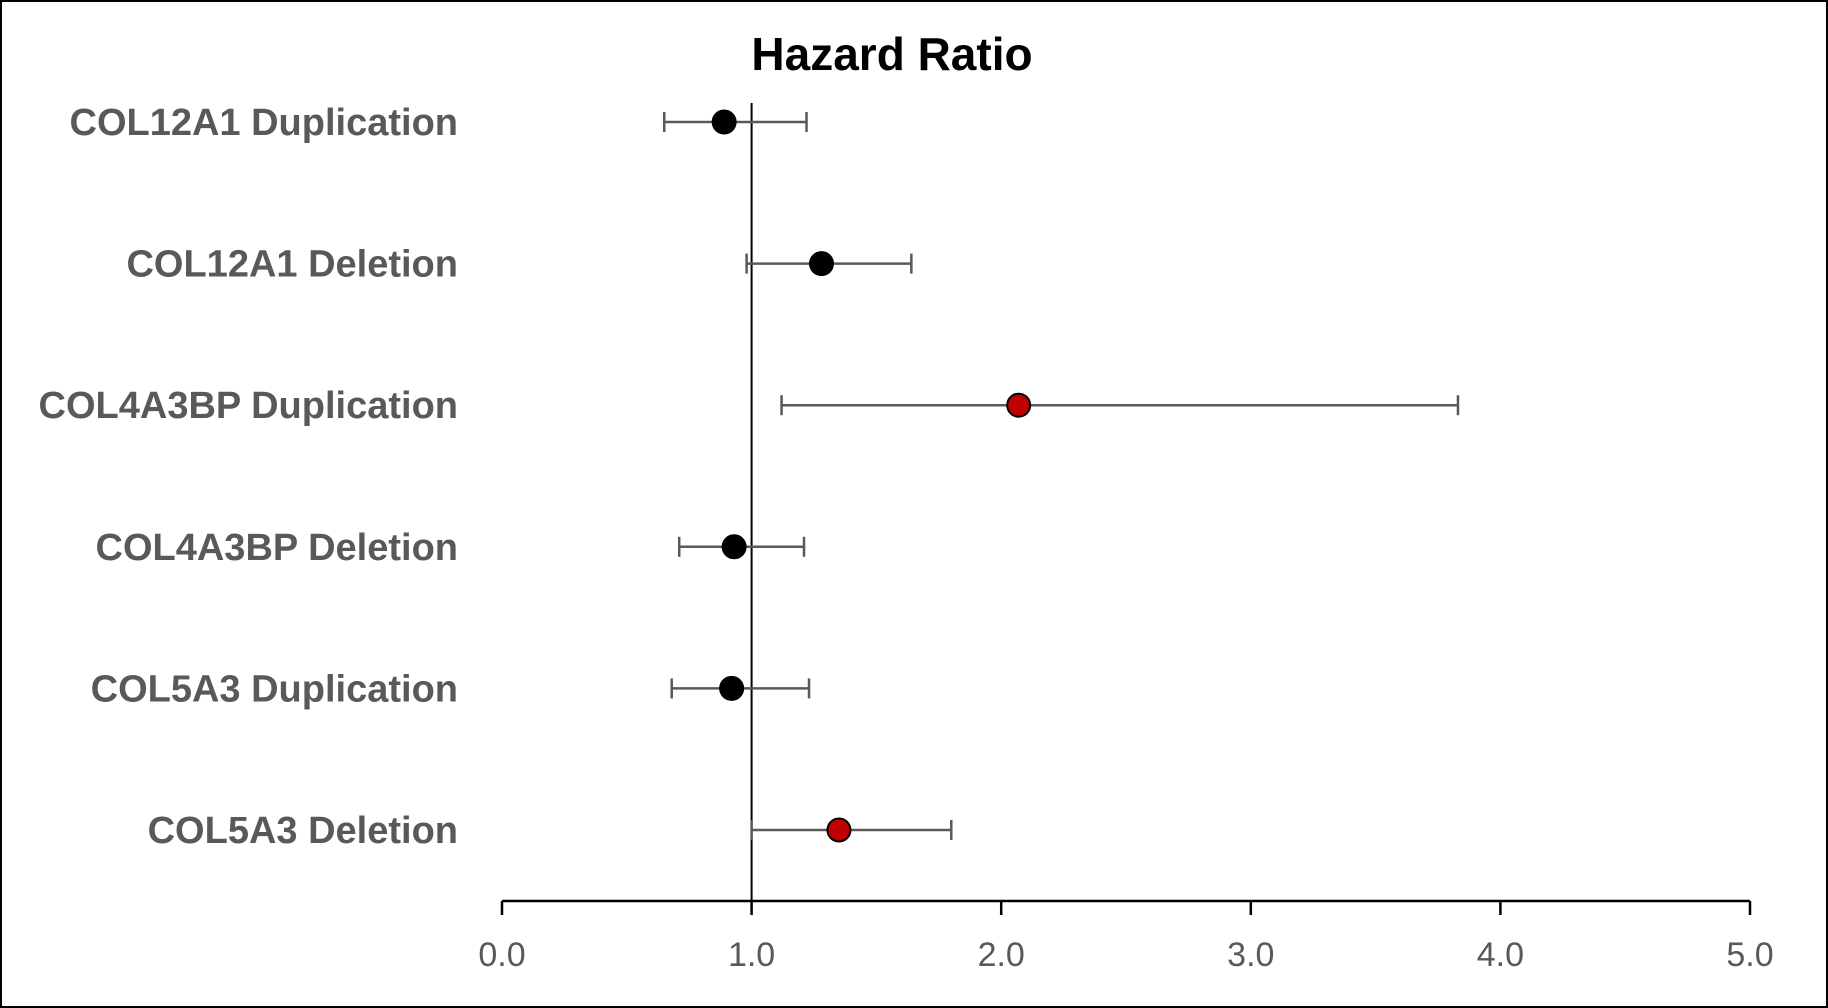 The height and width of the screenshot is (1008, 1828). Describe the element at coordinates (303, 831) in the screenshot. I see `category-label: COL5A3 Deletion` at that location.